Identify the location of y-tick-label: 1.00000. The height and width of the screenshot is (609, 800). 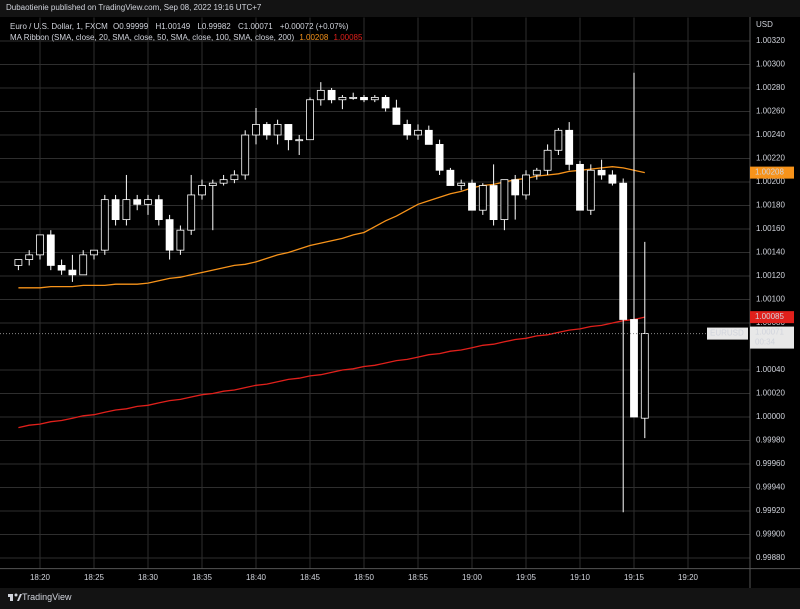
(770, 416).